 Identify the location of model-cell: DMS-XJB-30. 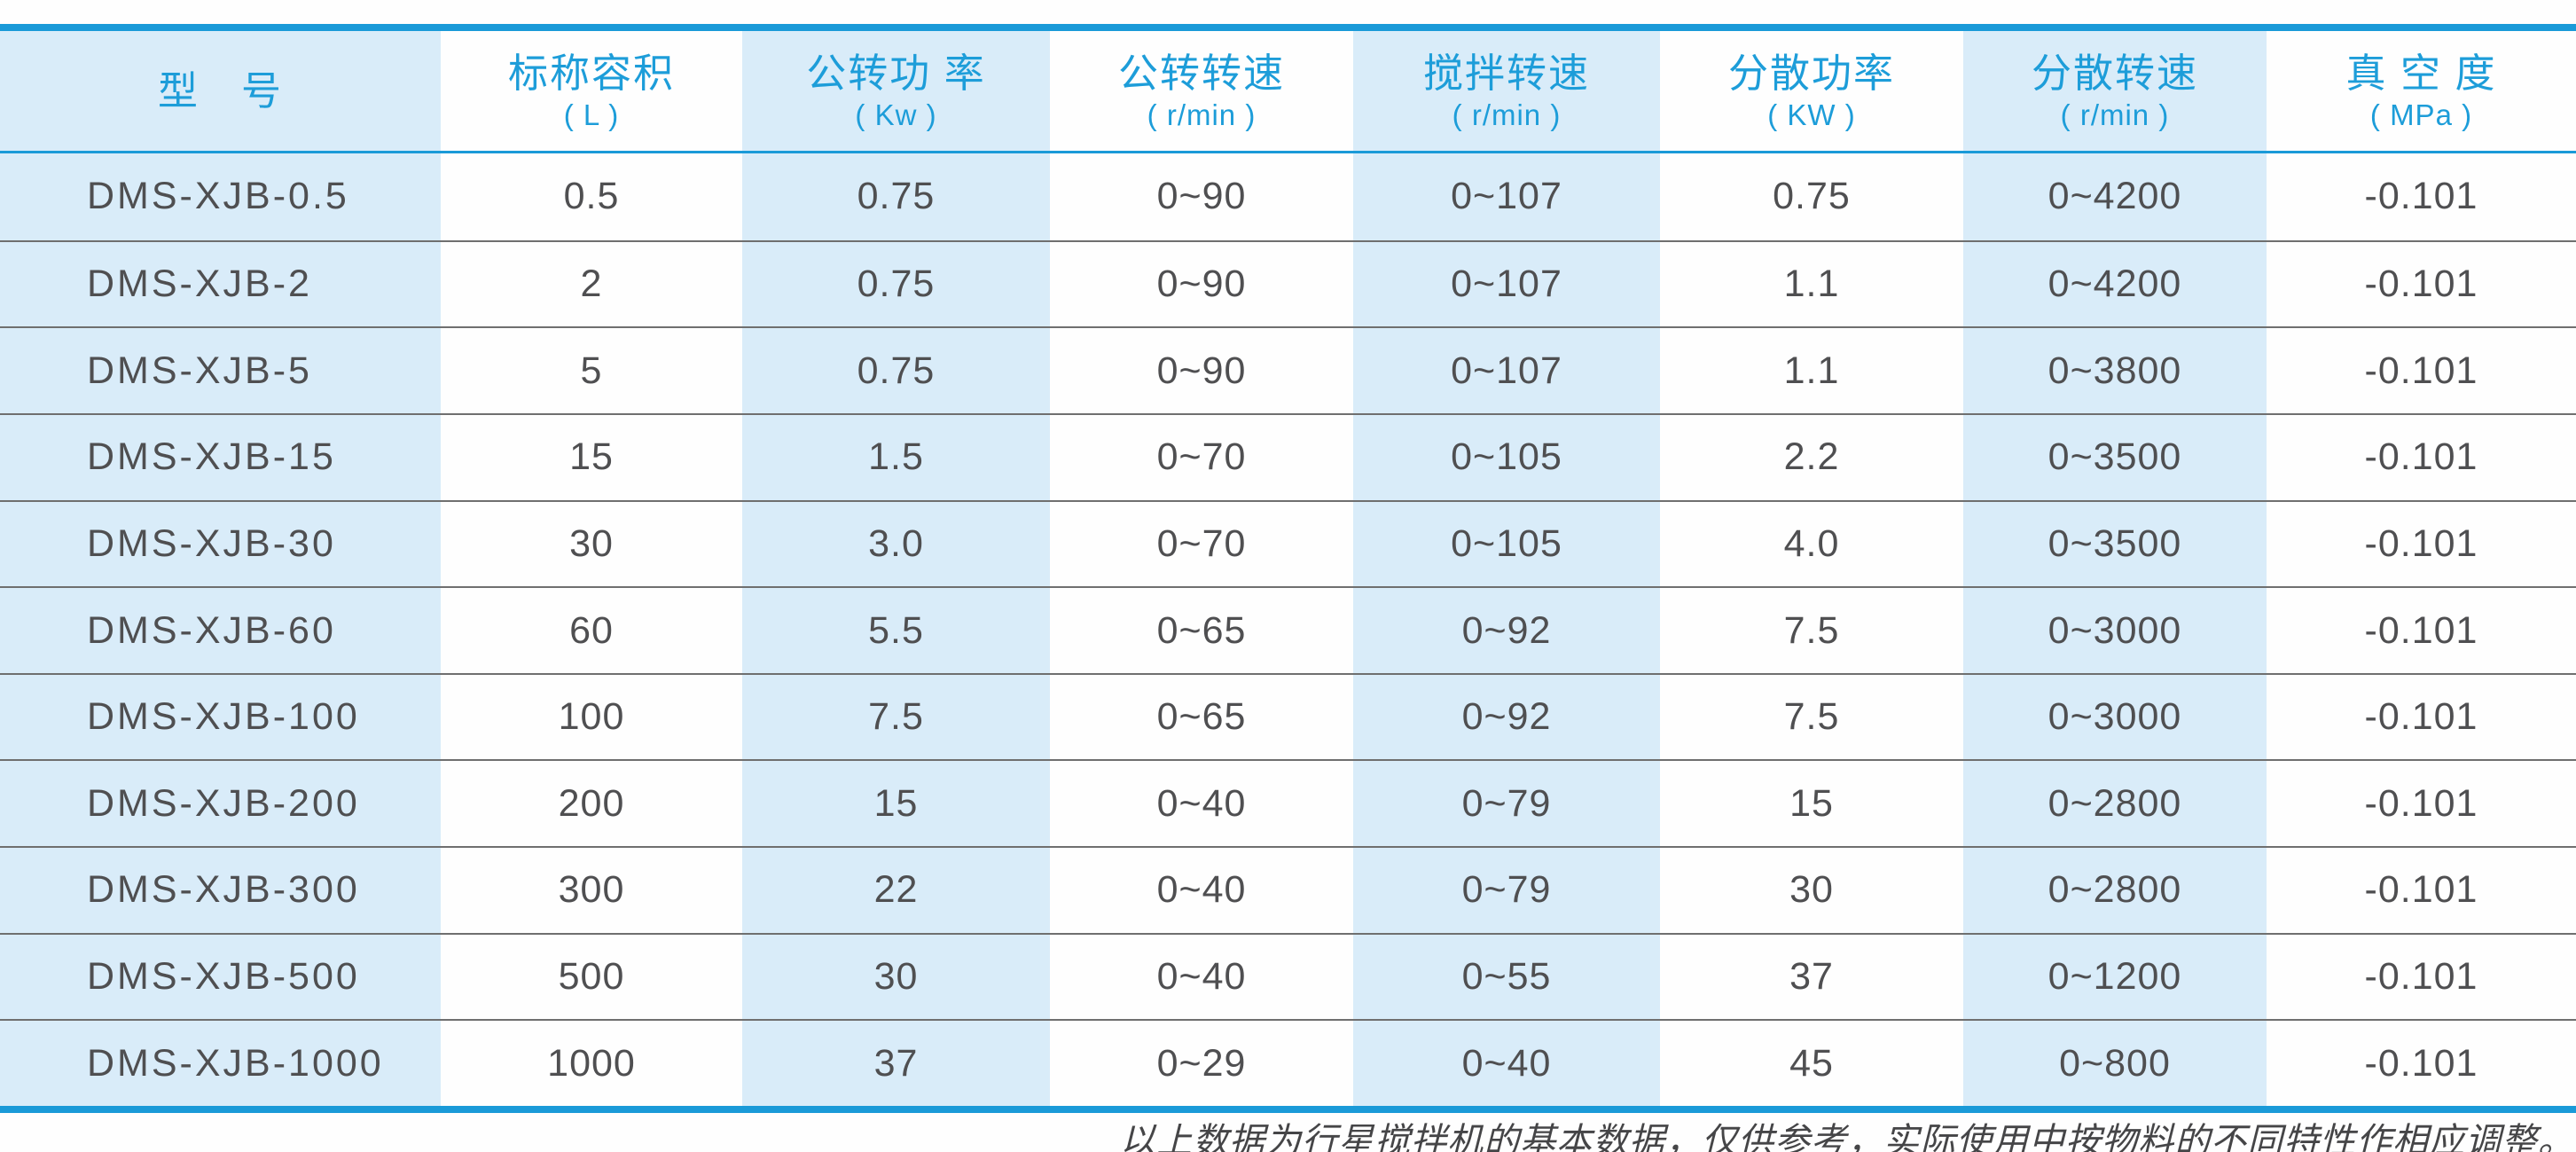
(220, 543).